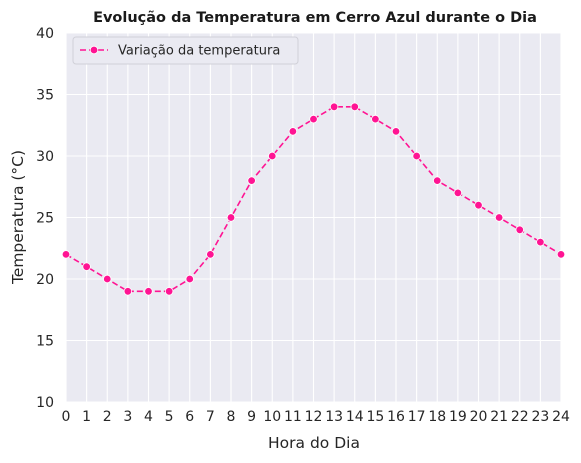  What do you see at coordinates (18, 217) in the screenshot?
I see `y-axis-label: Temperatura (°C)` at bounding box center [18, 217].